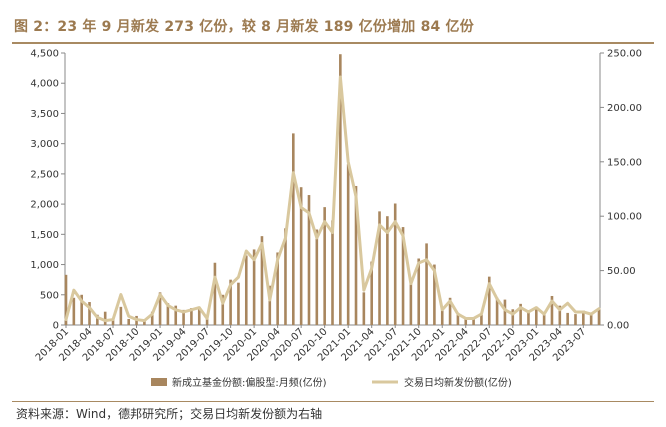 The width and height of the screenshot is (666, 427). What do you see at coordinates (333, 401) in the screenshot?
I see `source-divider` at bounding box center [333, 401].